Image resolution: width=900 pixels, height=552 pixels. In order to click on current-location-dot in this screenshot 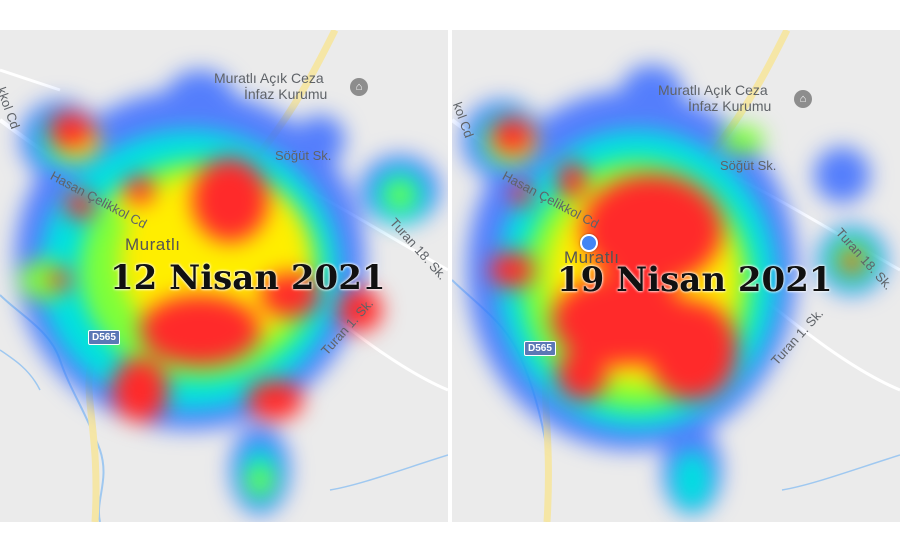, I will do `click(589, 243)`.